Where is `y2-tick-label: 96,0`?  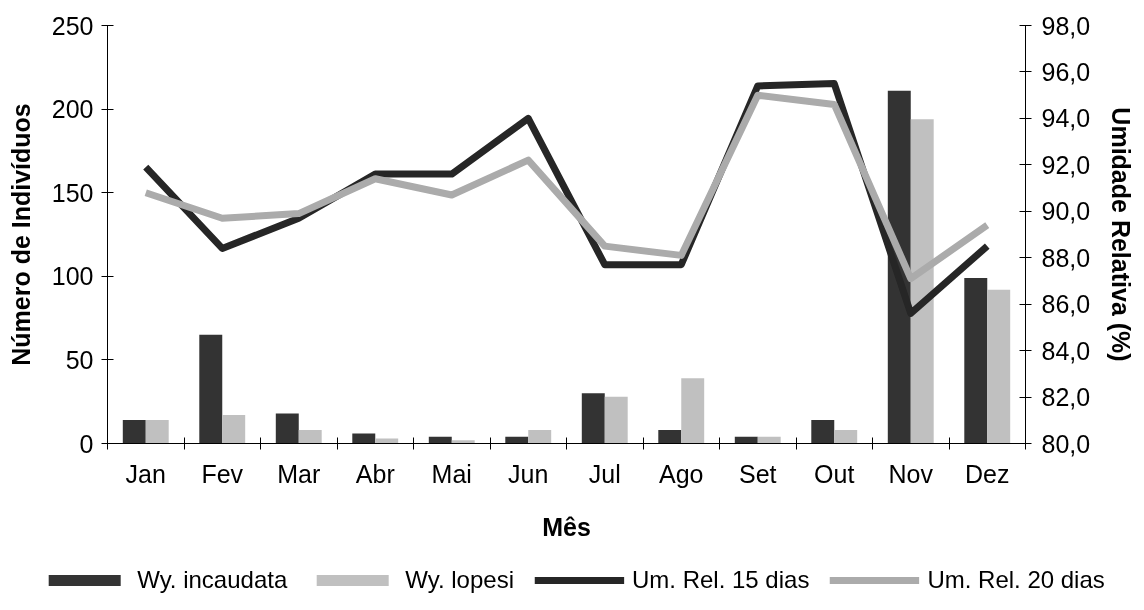
y2-tick-label: 96,0 is located at coordinates (1066, 71).